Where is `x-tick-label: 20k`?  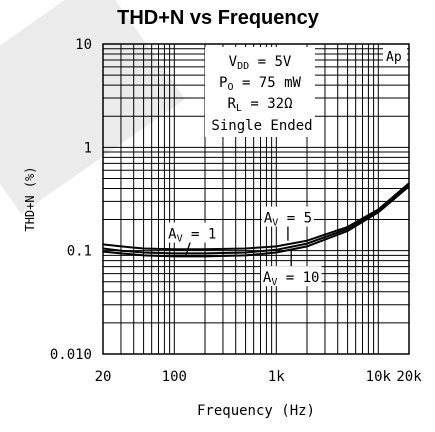 x-tick-label: 20k is located at coordinates (409, 377).